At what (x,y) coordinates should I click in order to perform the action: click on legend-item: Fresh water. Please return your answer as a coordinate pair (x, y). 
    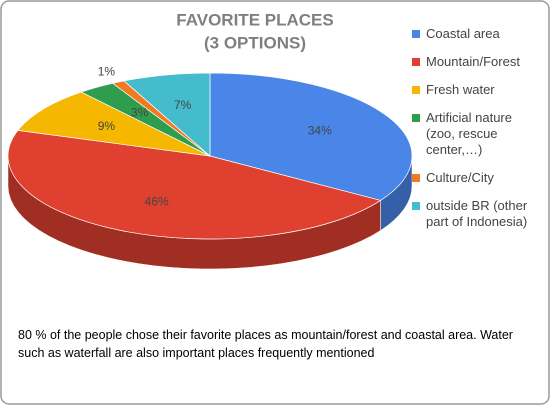
    Looking at the image, I should click on (477, 90).